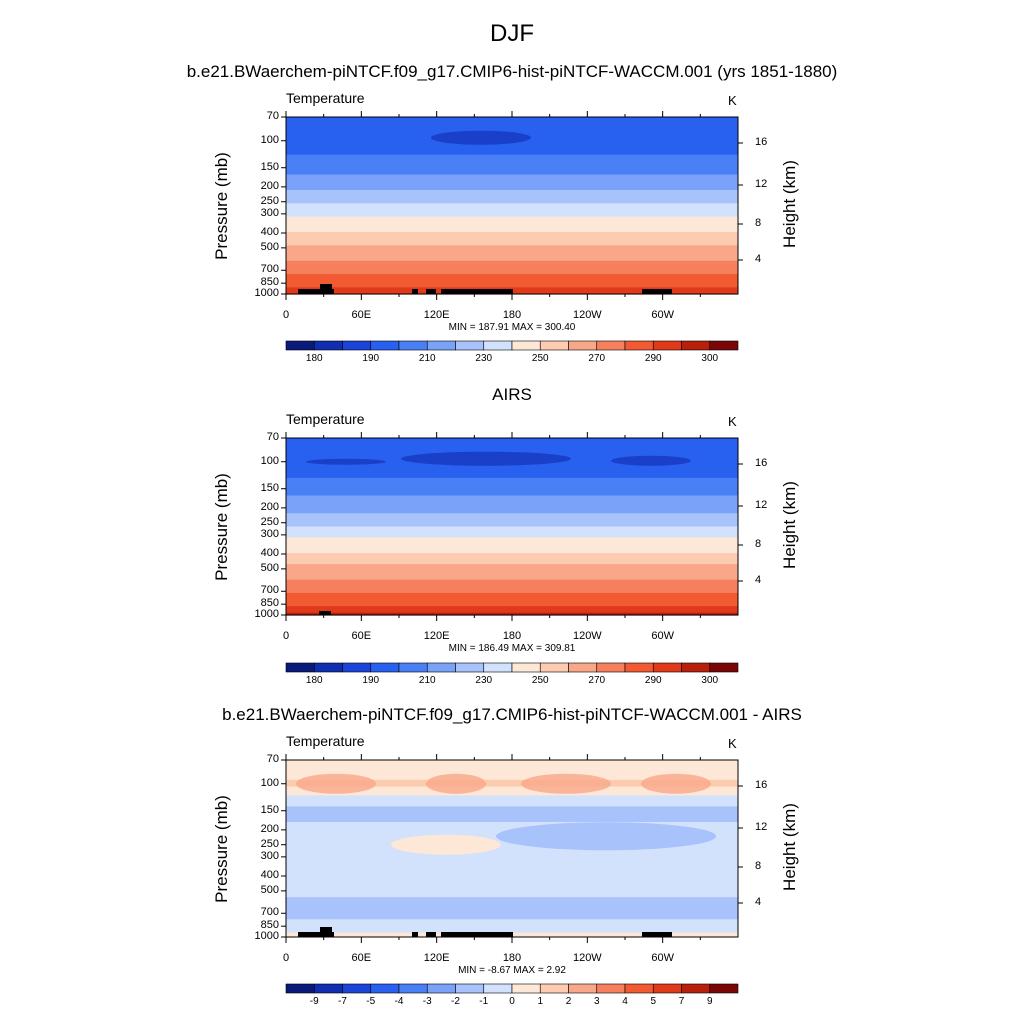 The height and width of the screenshot is (1024, 1024). I want to click on colorbar-tick-label: -1, so click(484, 1001).